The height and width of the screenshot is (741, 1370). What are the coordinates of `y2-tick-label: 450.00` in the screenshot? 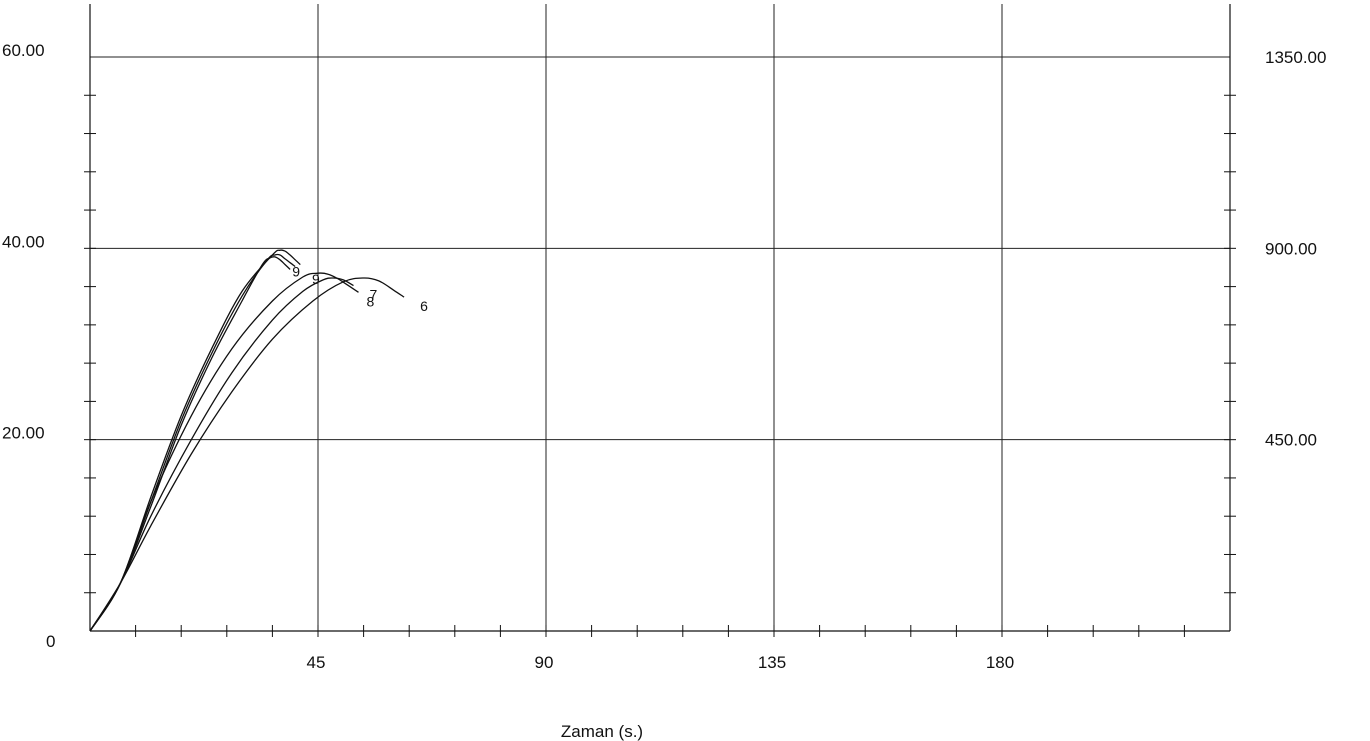 It's located at (1291, 440).